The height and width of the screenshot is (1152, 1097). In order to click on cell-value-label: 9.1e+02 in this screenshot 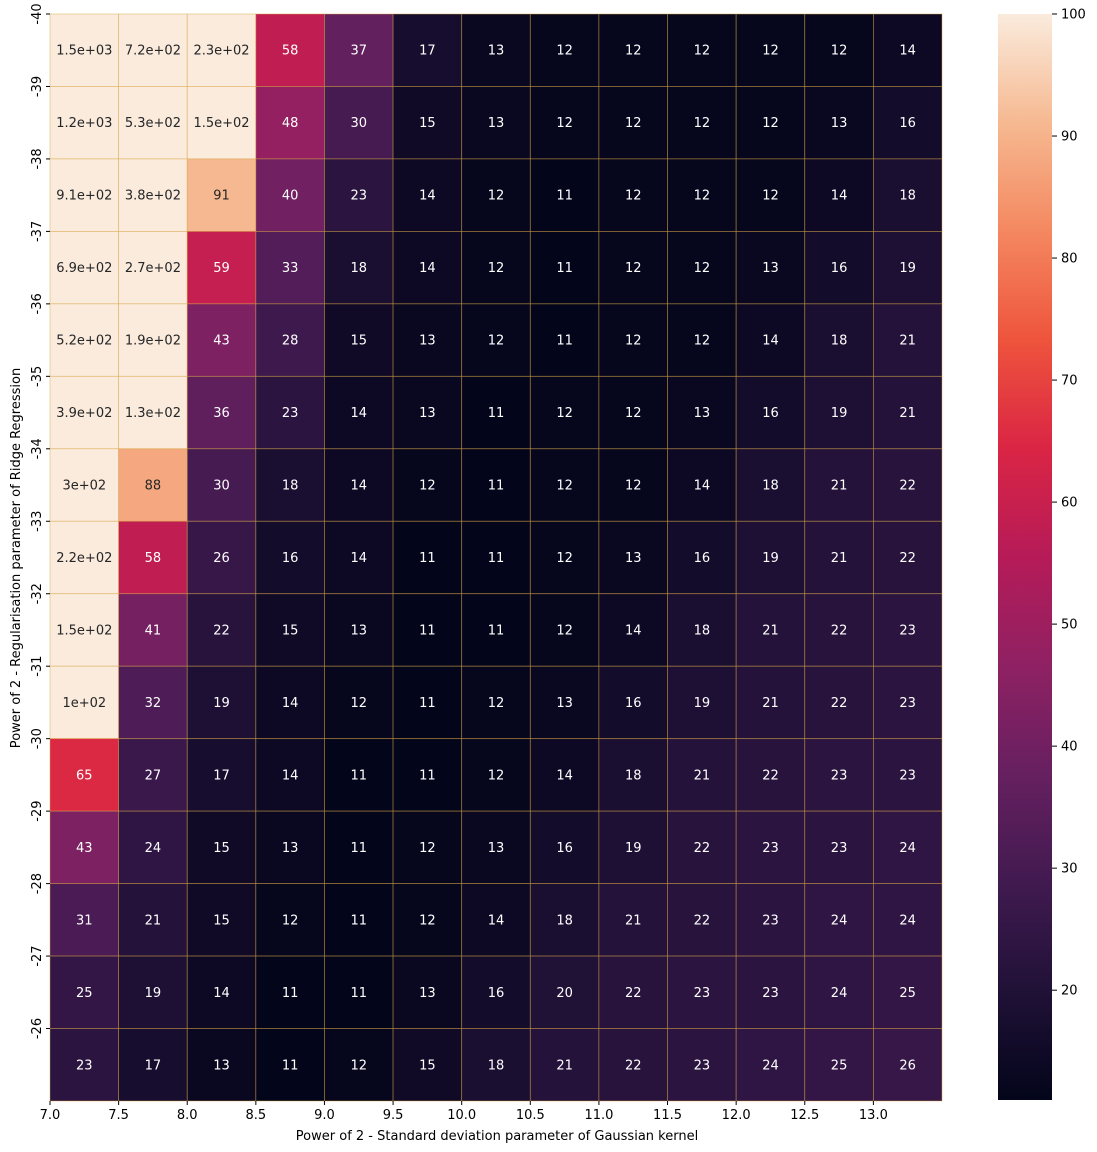, I will do `click(84, 196)`.